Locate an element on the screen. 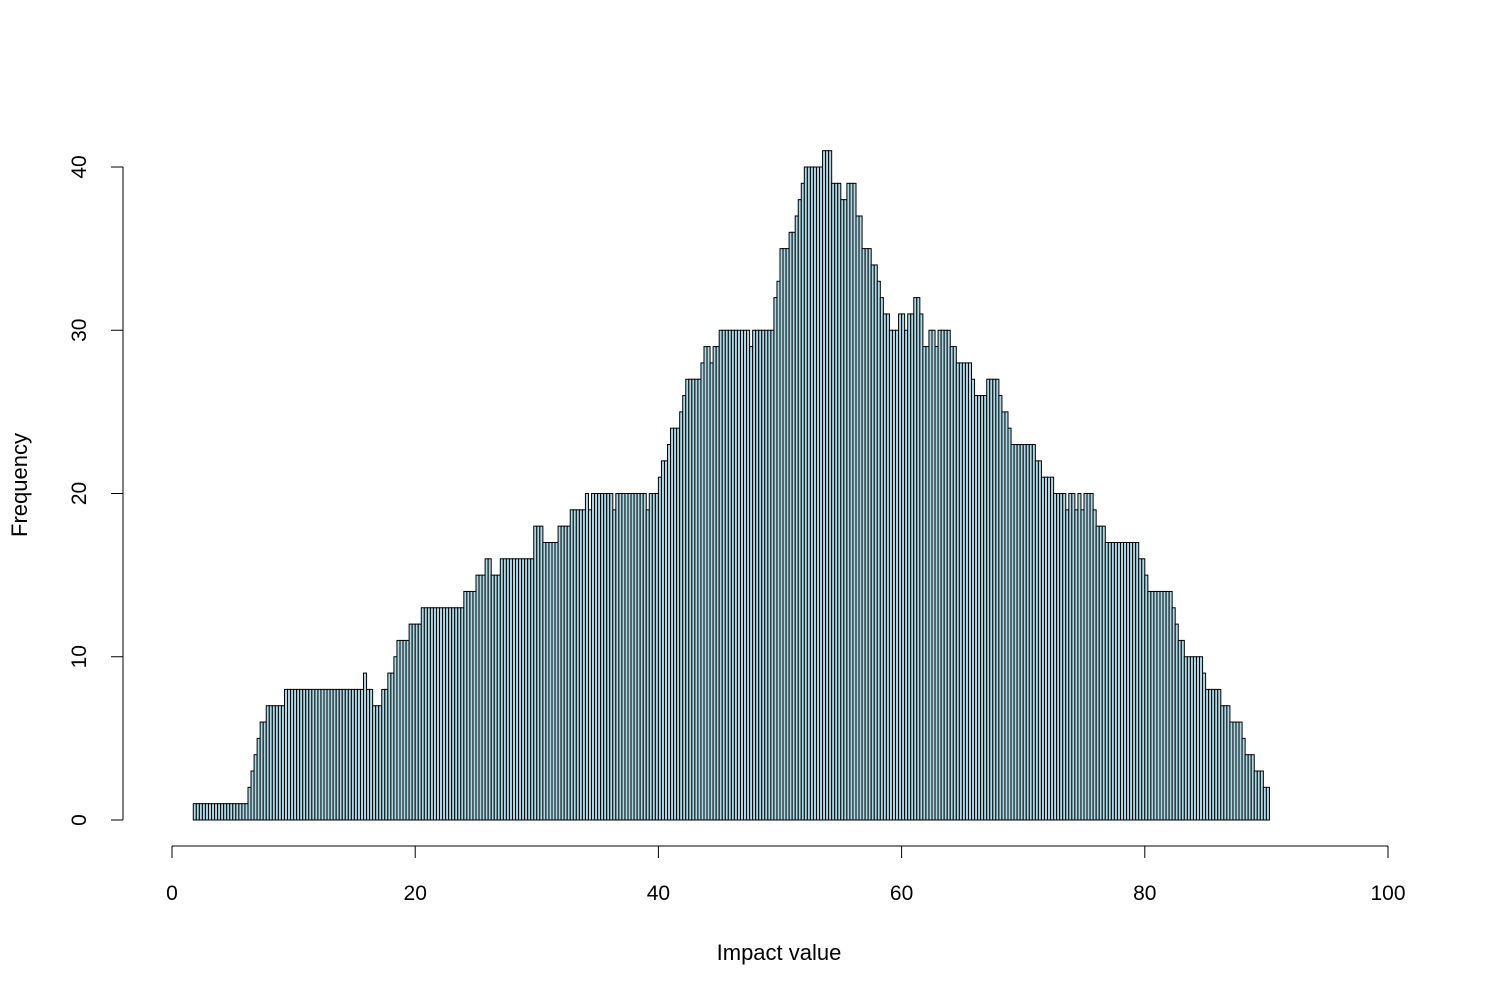  x-tick-label: 60 is located at coordinates (901, 893).